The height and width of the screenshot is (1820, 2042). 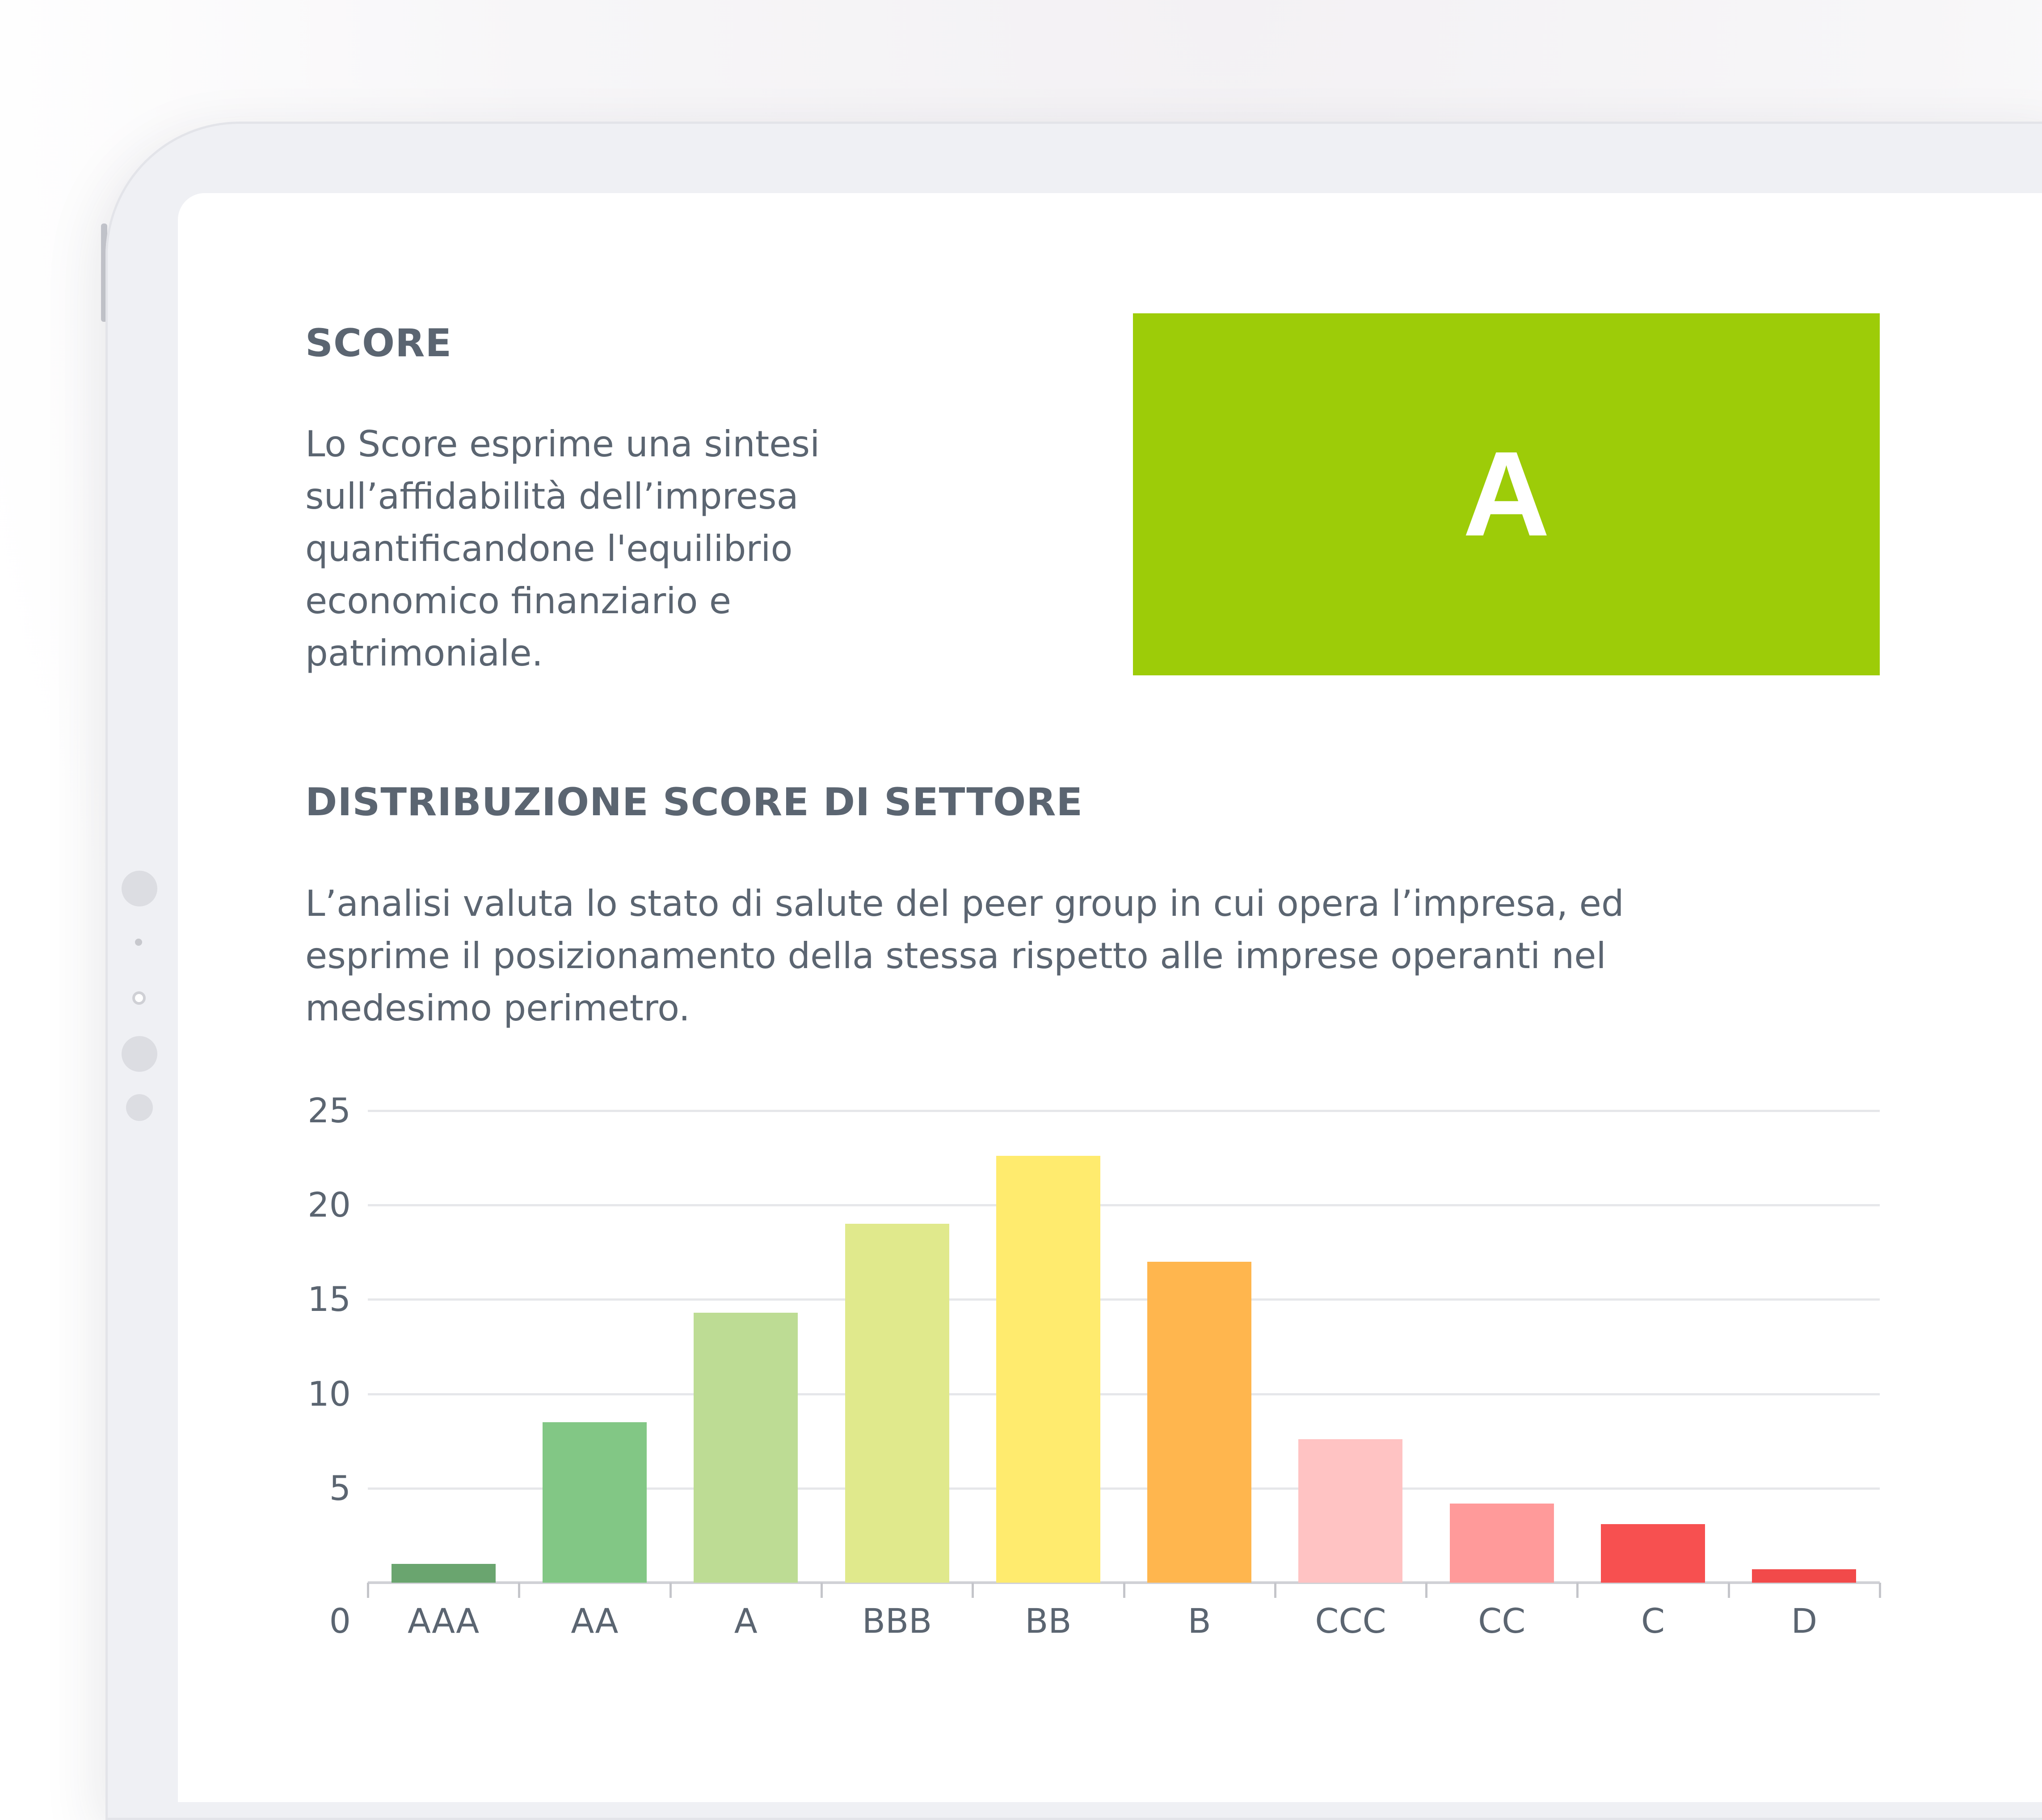 What do you see at coordinates (340, 1488) in the screenshot?
I see `y-tick-label: 5` at bounding box center [340, 1488].